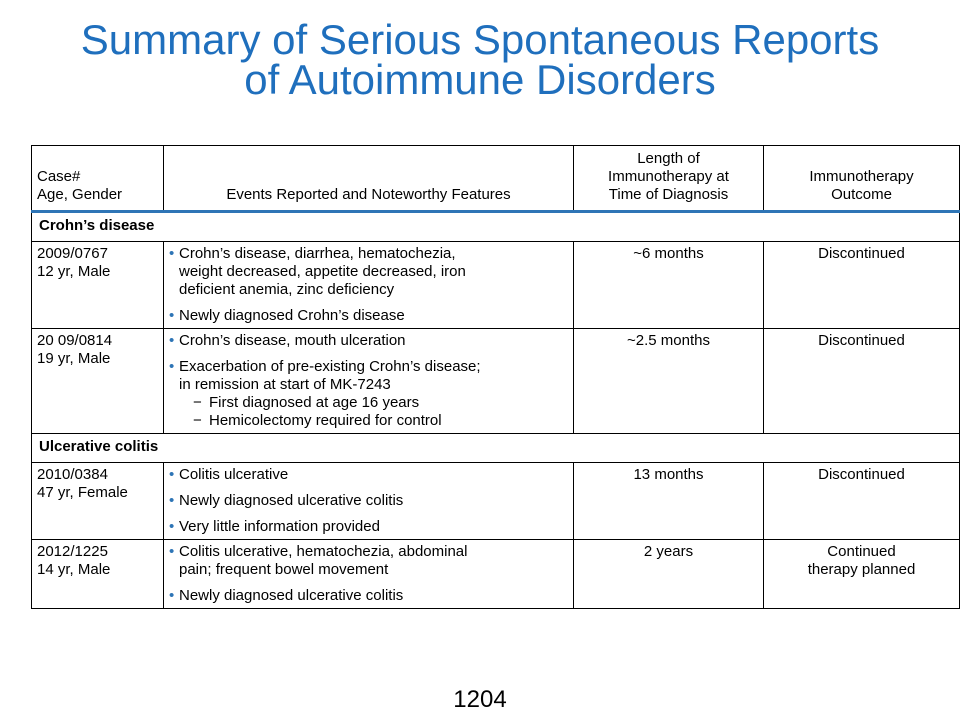  Describe the element at coordinates (368, 179) in the screenshot. I see `header-events: Events Reported and Noteworthy Features` at that location.